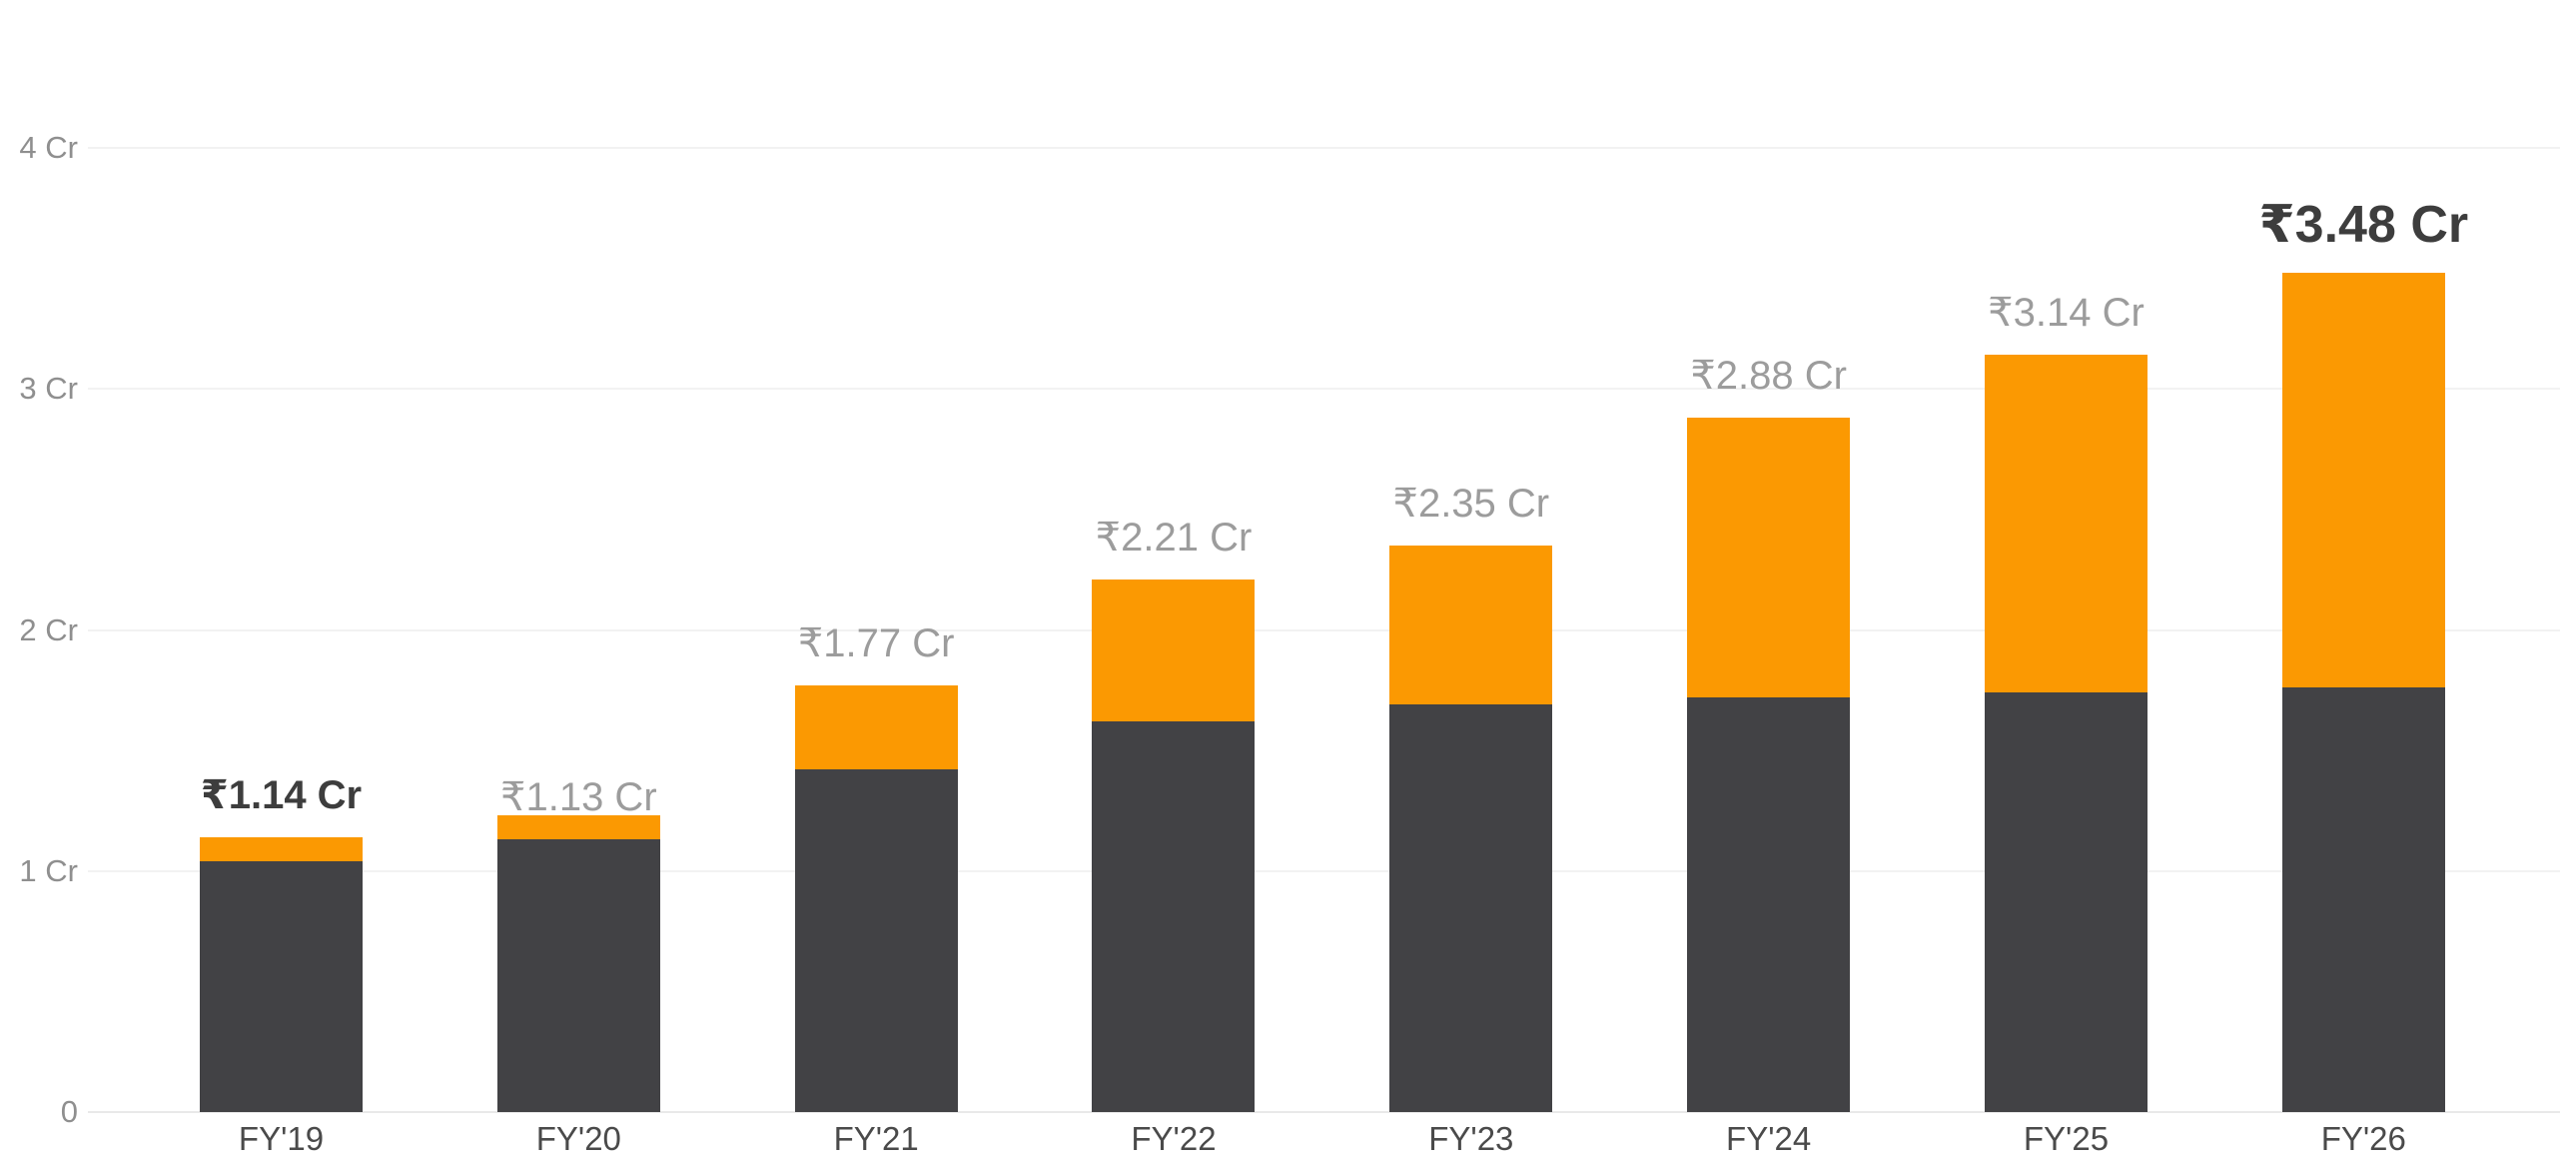 The image size is (2576, 1176). What do you see at coordinates (1769, 558) in the screenshot?
I see `bar-segment-top-fy24` at bounding box center [1769, 558].